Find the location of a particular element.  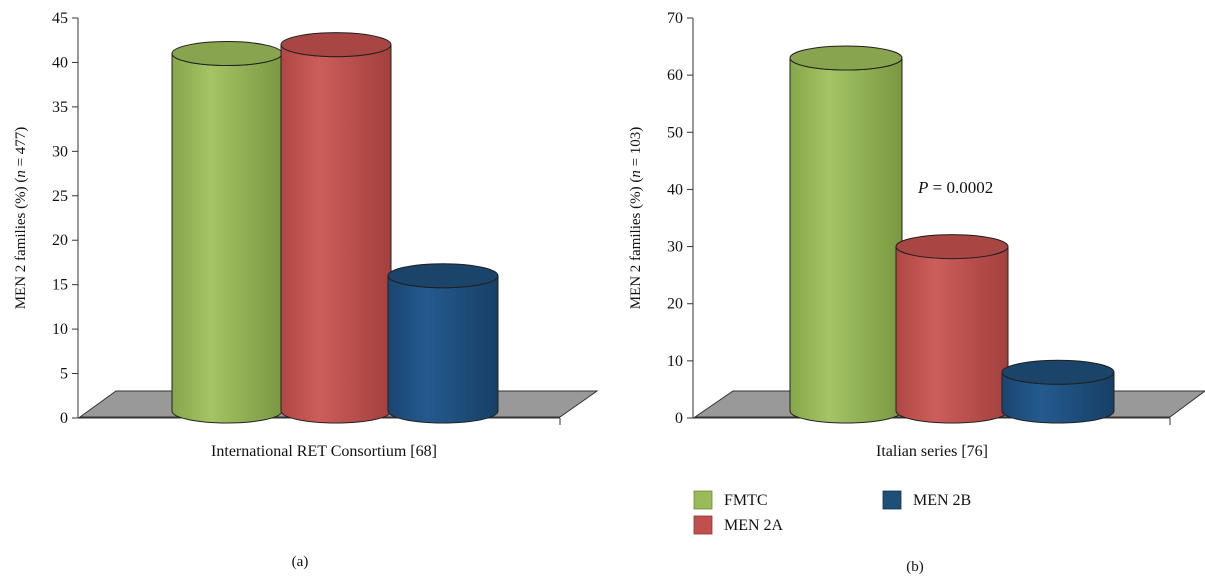

y-tick-label: 5 is located at coordinates (64, 374).